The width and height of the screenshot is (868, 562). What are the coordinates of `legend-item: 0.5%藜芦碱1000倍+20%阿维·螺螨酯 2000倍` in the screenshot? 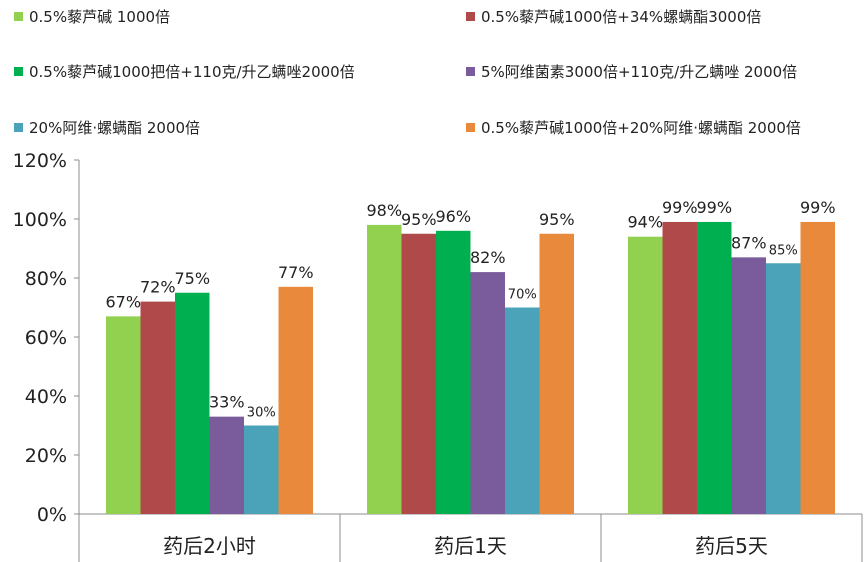 It's located at (633, 127).